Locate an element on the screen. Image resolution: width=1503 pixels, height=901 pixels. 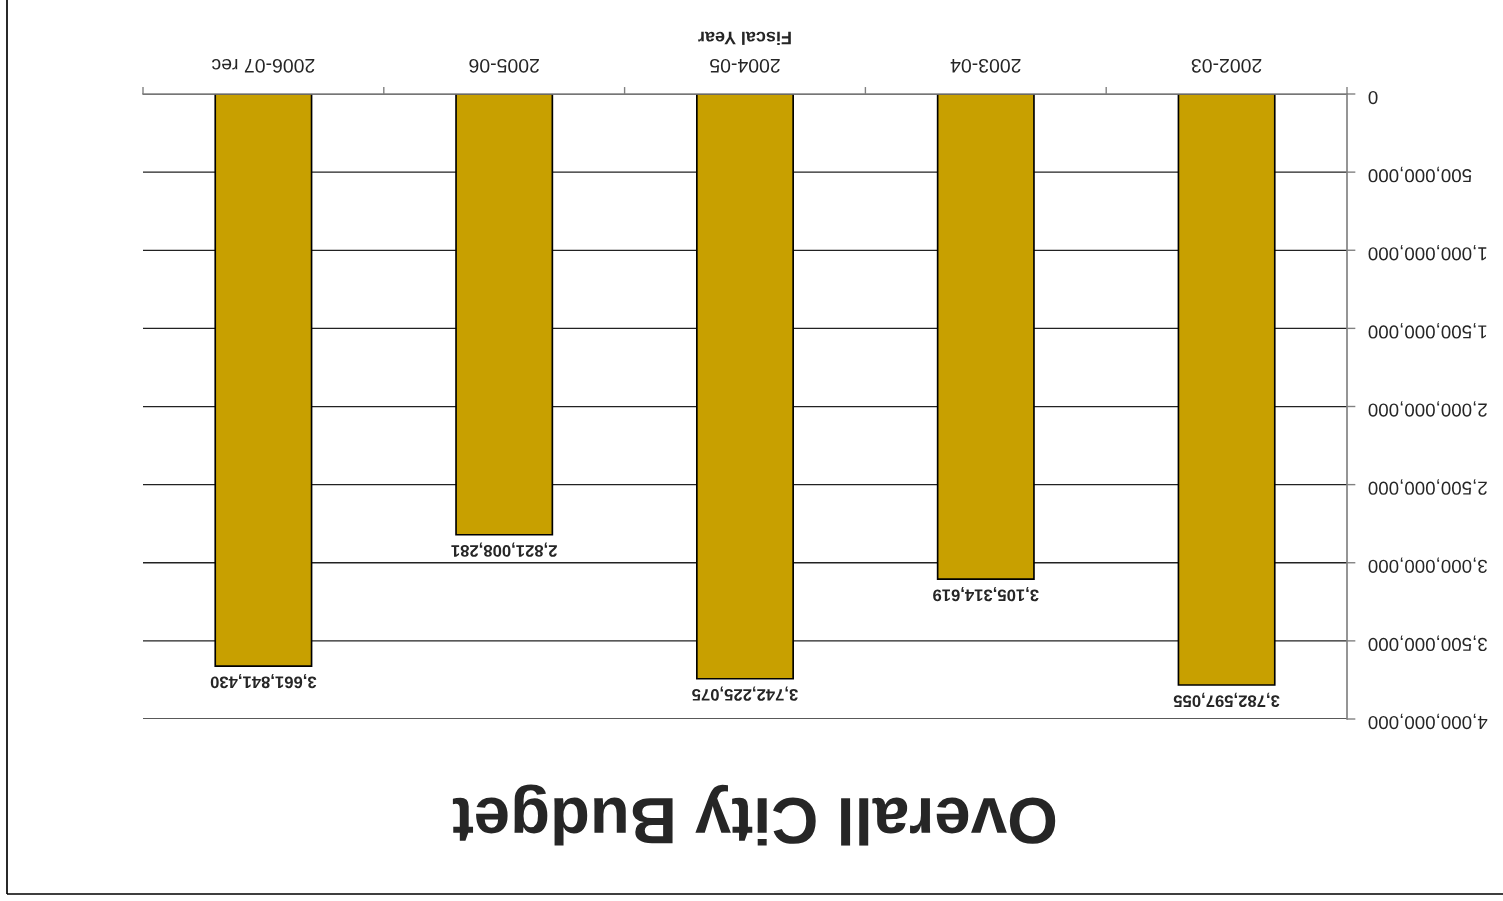
y-tick-label: 3,500,000,000 is located at coordinates (1428, 643).